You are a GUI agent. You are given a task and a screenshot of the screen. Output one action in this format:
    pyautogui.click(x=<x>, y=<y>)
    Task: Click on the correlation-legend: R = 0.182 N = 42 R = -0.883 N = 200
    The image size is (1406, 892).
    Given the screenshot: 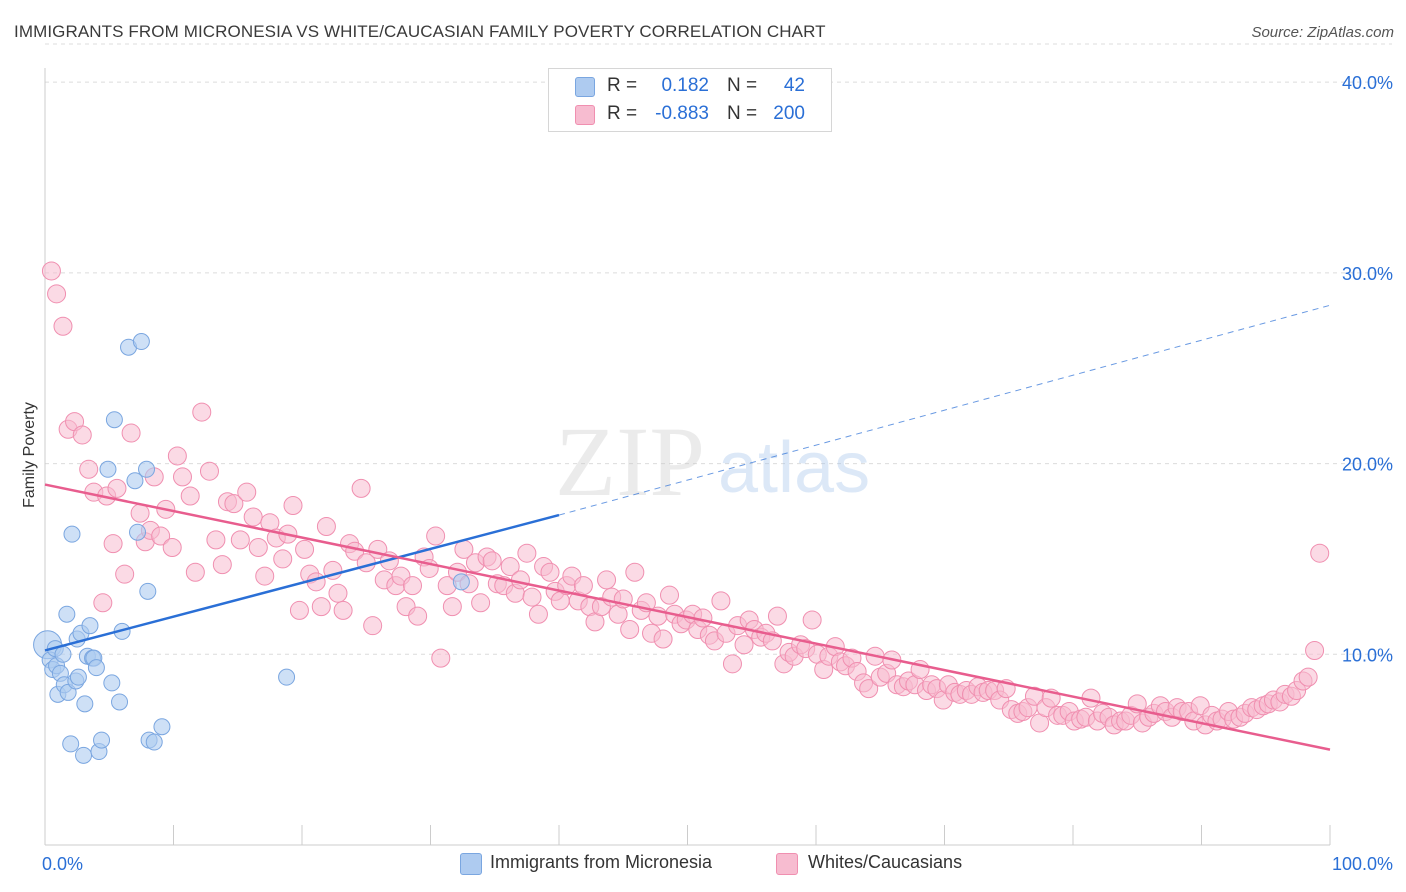 What is the action you would take?
    pyautogui.click(x=690, y=100)
    